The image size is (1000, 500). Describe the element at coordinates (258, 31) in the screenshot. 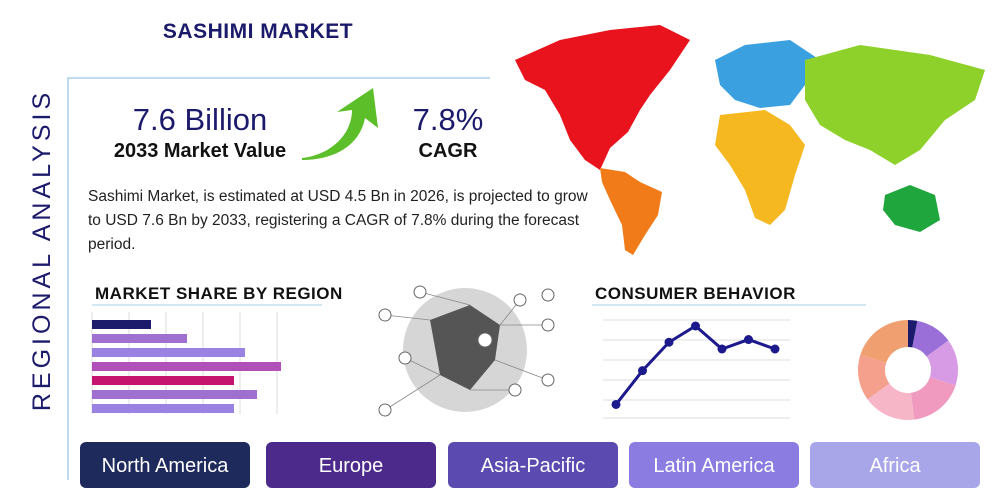

I see `title: SASHIMI MARKET` at that location.